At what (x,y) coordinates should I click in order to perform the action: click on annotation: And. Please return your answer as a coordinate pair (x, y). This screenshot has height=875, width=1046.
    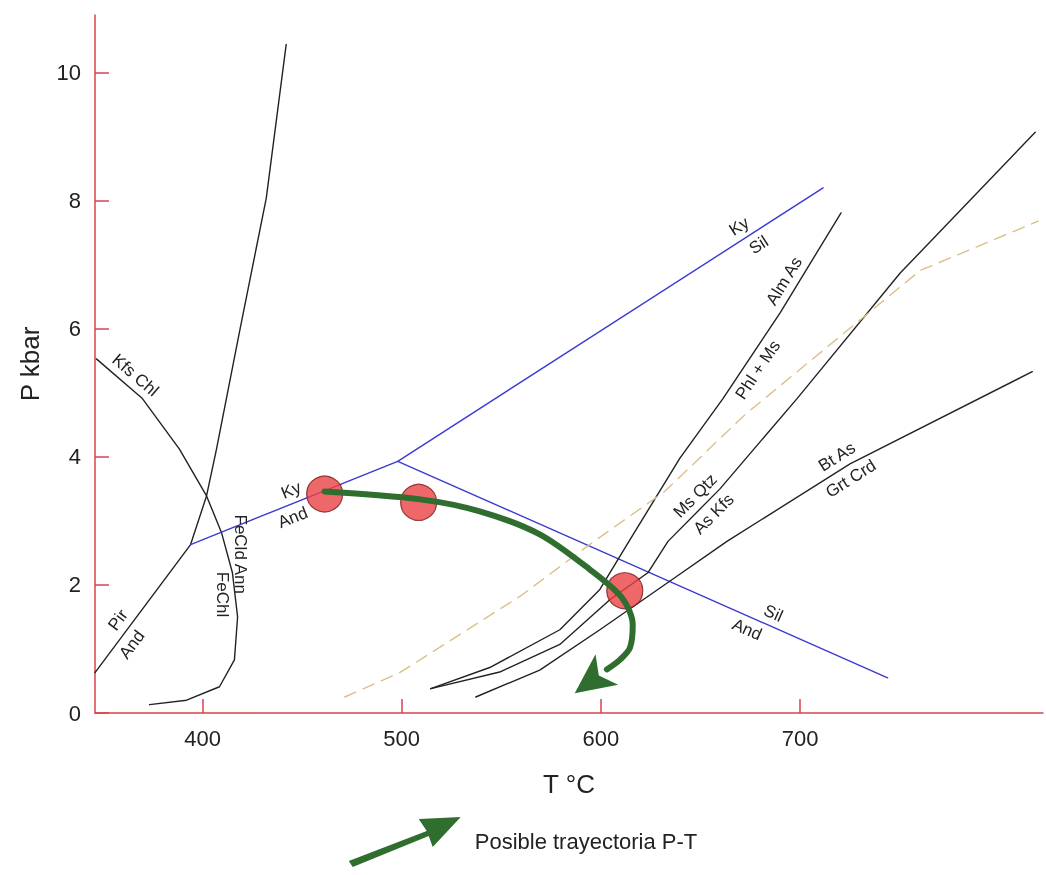
    Looking at the image, I should click on (293, 518).